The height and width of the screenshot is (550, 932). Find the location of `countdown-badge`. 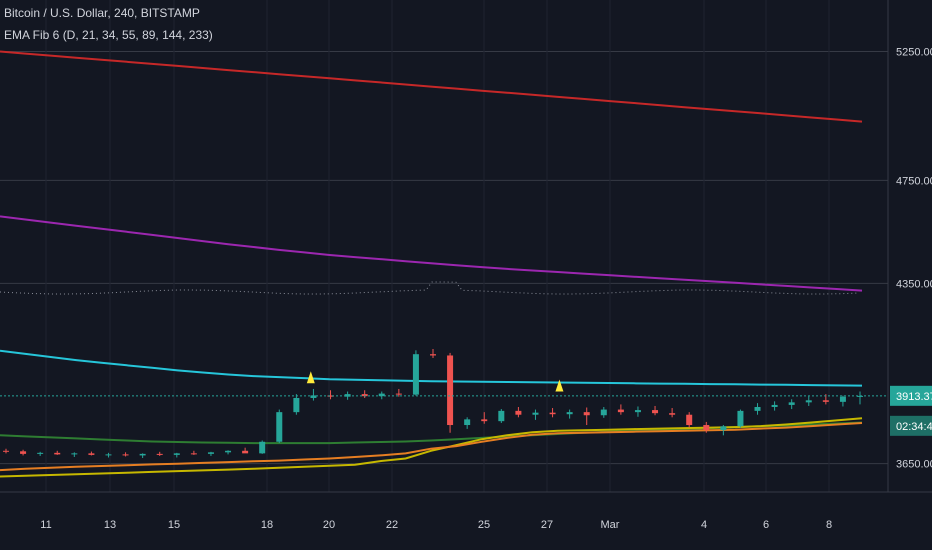

countdown-badge is located at coordinates (911, 425).